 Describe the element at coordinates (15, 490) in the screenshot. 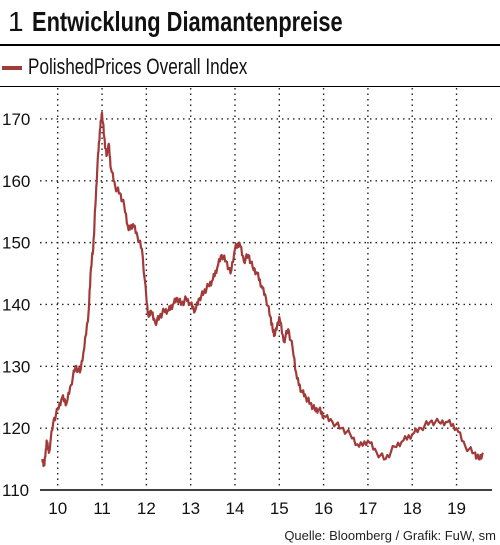

I see `y-tick-label: 110` at that location.